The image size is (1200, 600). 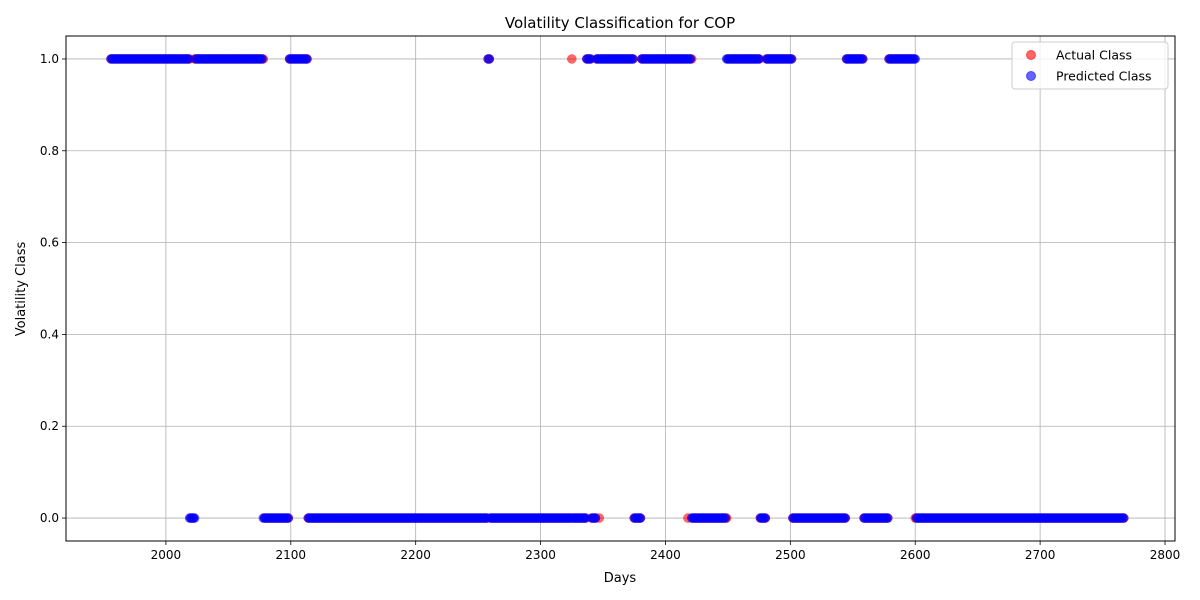 What do you see at coordinates (166, 555) in the screenshot?
I see `x-tick-label: 2000` at bounding box center [166, 555].